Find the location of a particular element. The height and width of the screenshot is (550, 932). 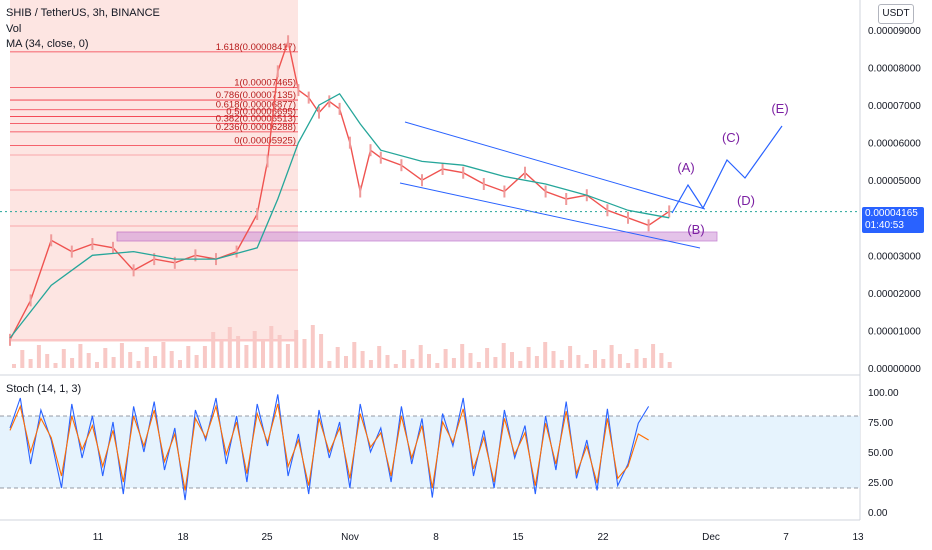

current-price-value: 0.00004165 is located at coordinates (891, 213).